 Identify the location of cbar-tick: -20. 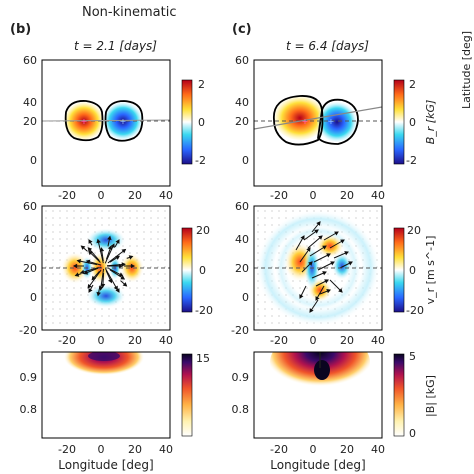
(415, 310).